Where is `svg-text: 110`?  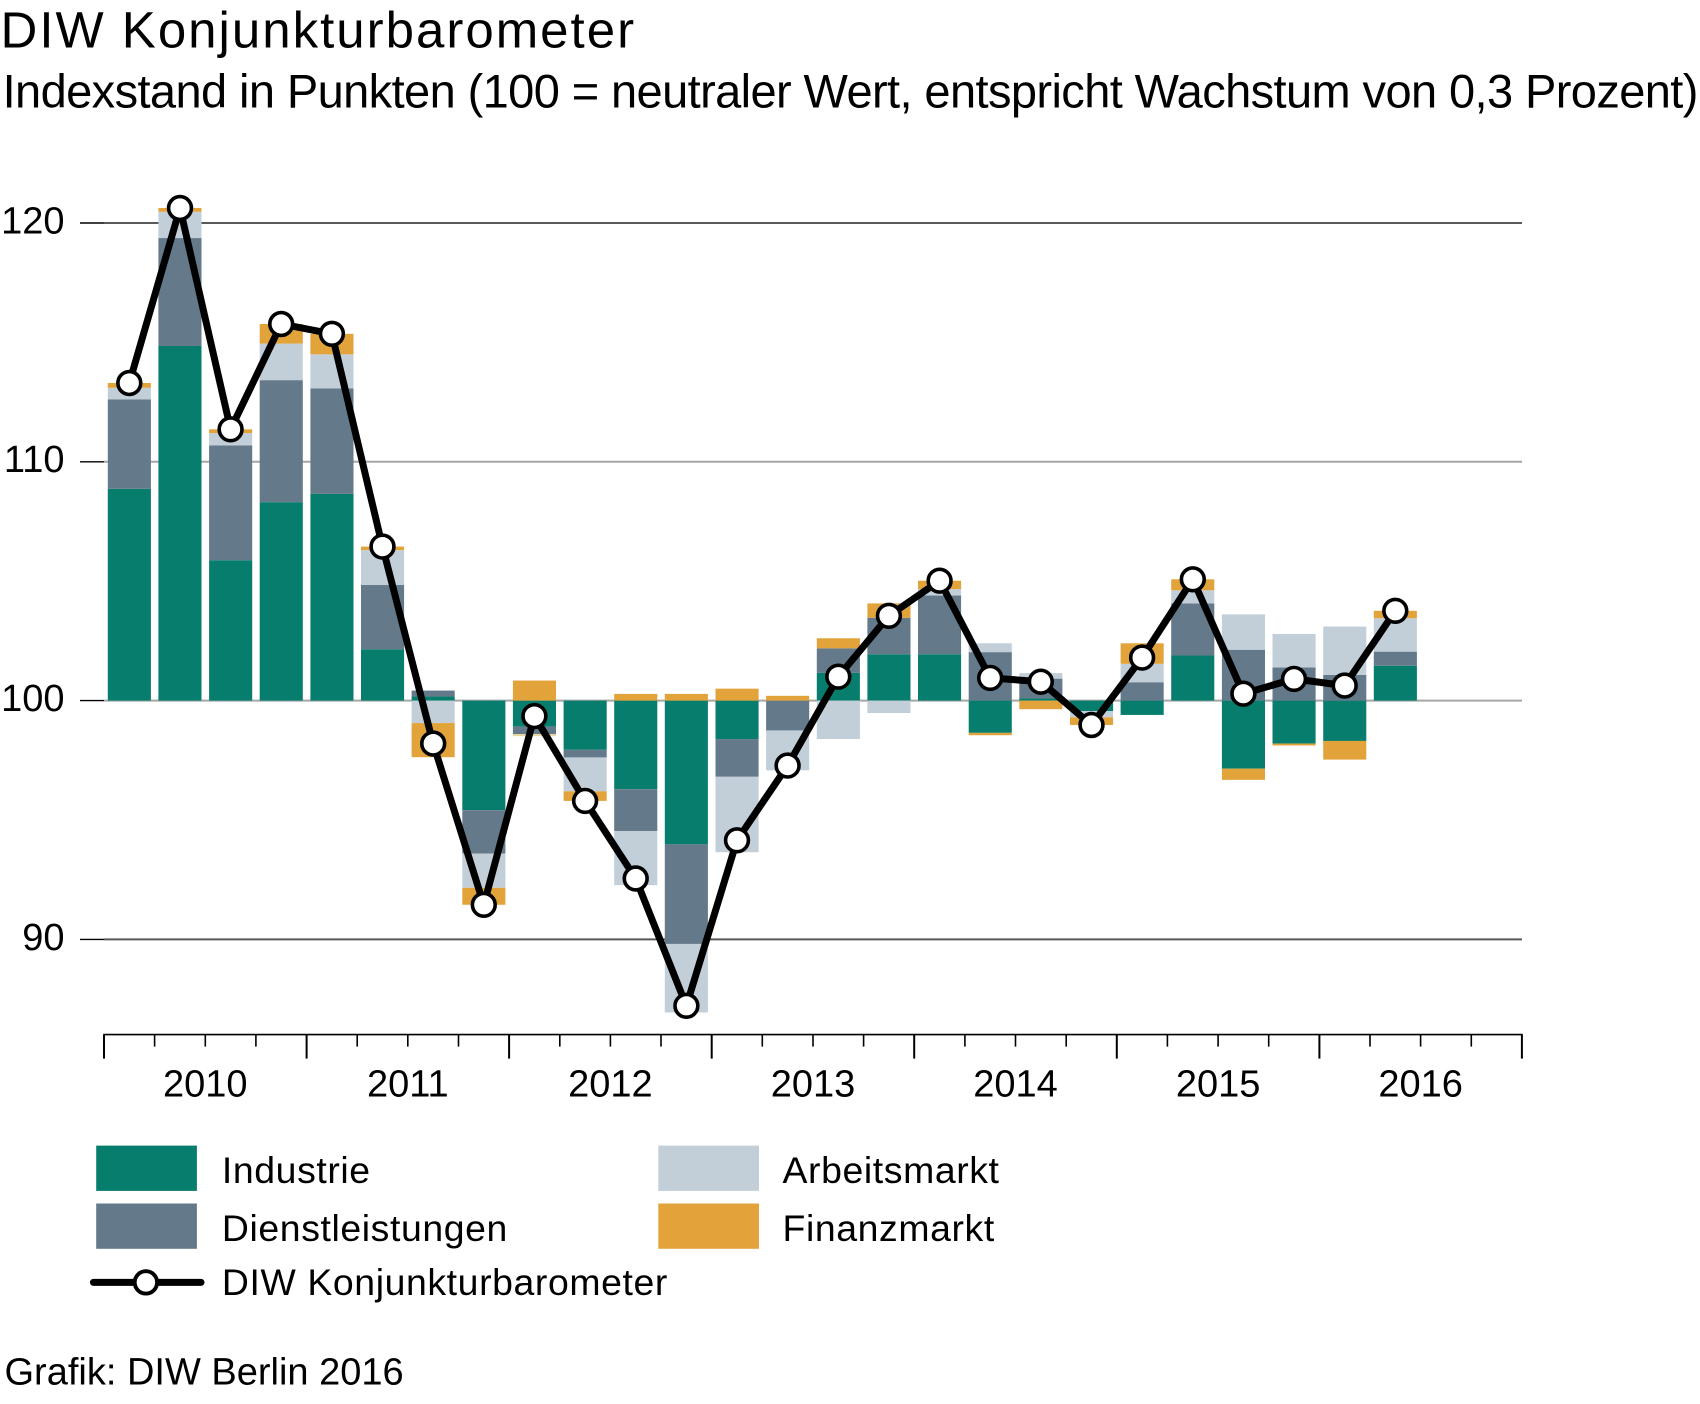 svg-text: 110 is located at coordinates (34, 460).